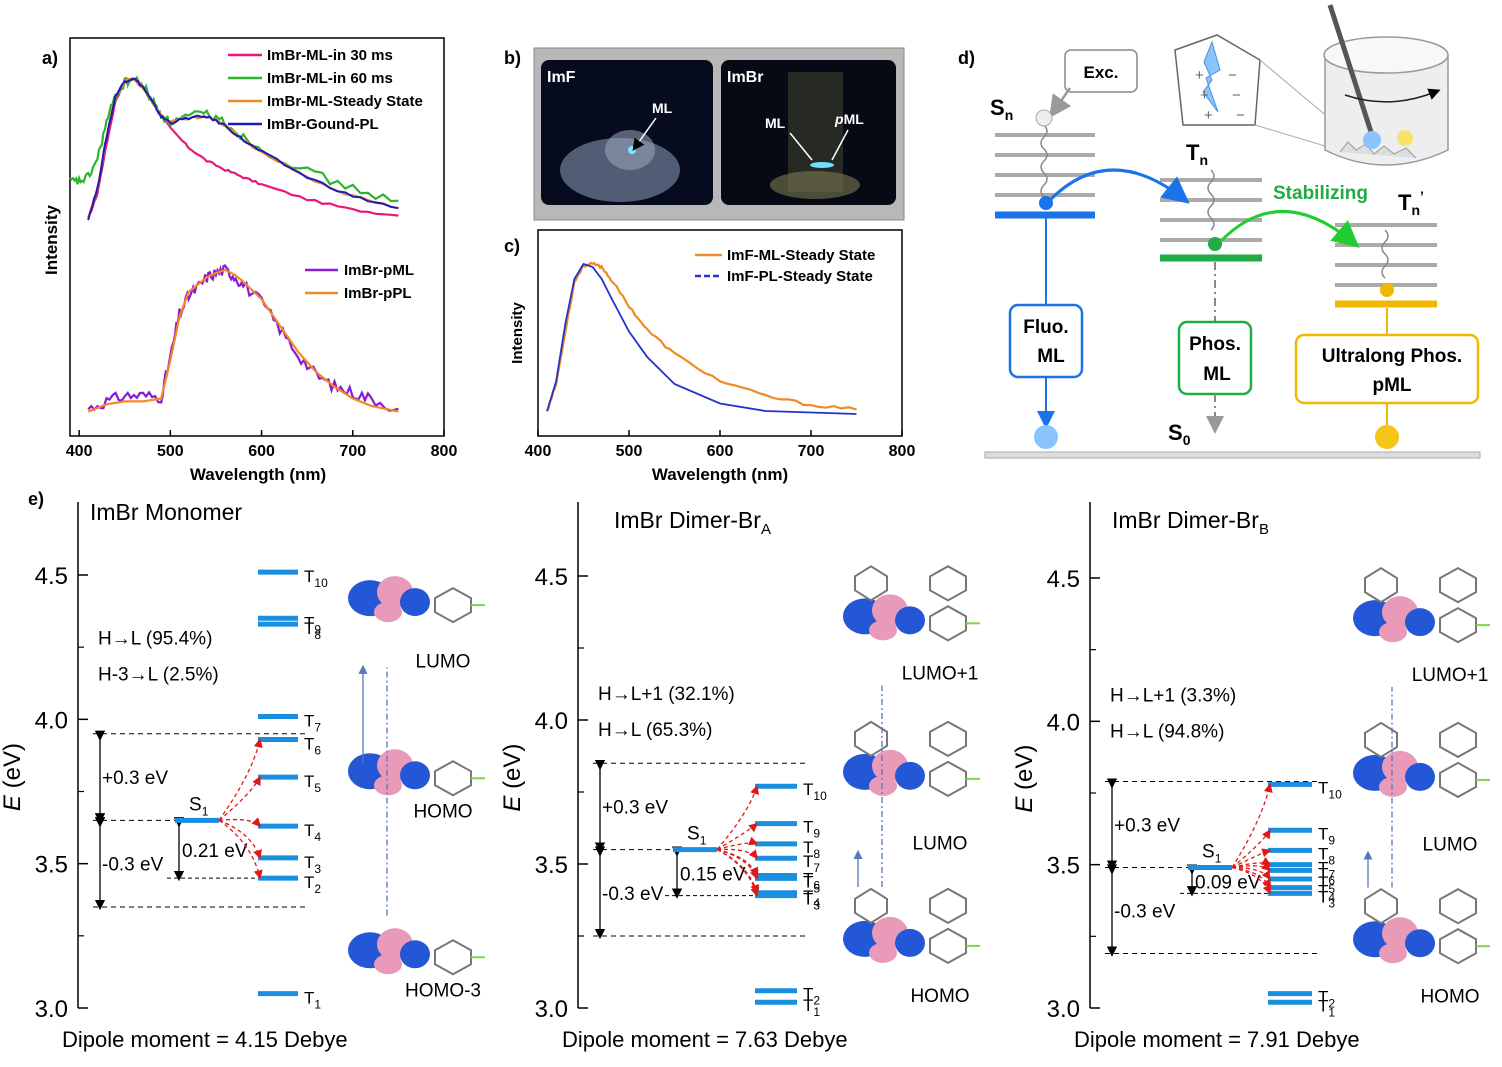  Describe the element at coordinates (629, 451) in the screenshot. I see `panel-c-x-tick-label: 500` at that location.